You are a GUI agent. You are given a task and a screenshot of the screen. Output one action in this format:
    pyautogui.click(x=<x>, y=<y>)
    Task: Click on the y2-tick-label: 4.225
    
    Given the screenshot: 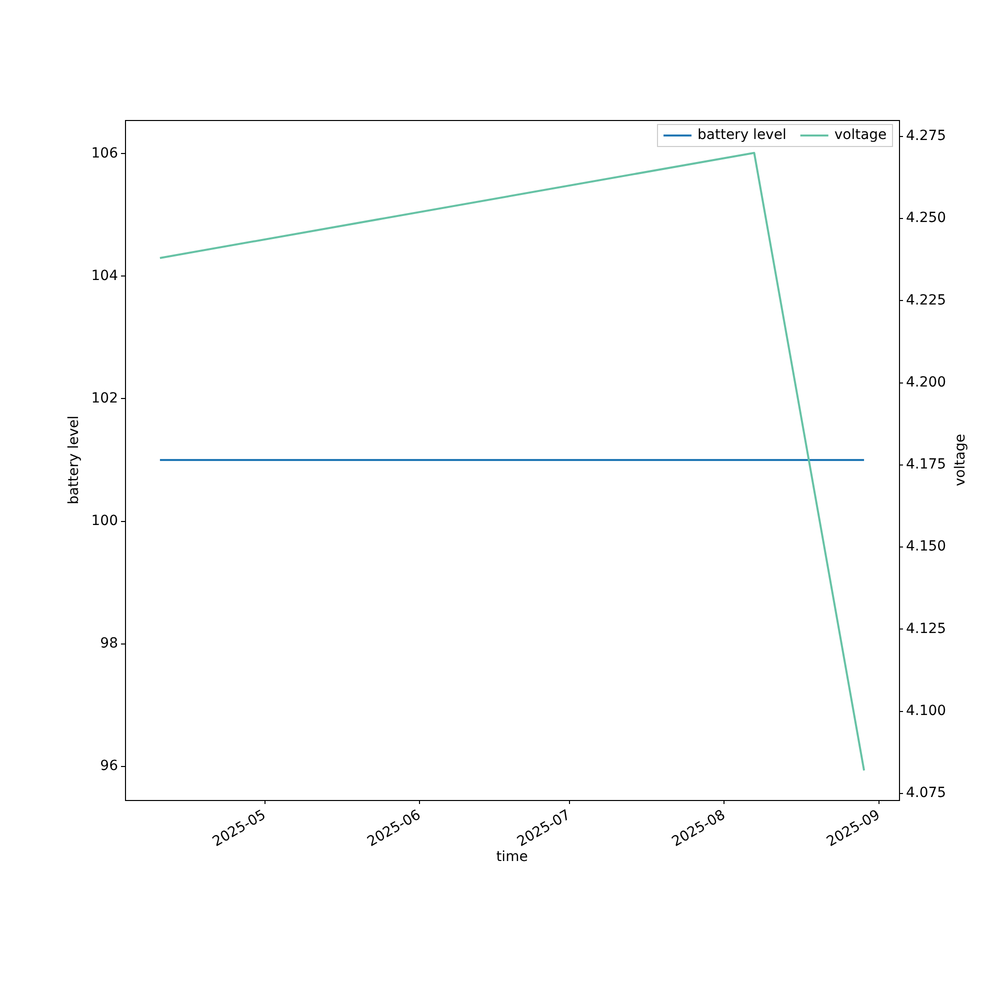 What is the action you would take?
    pyautogui.click(x=926, y=300)
    